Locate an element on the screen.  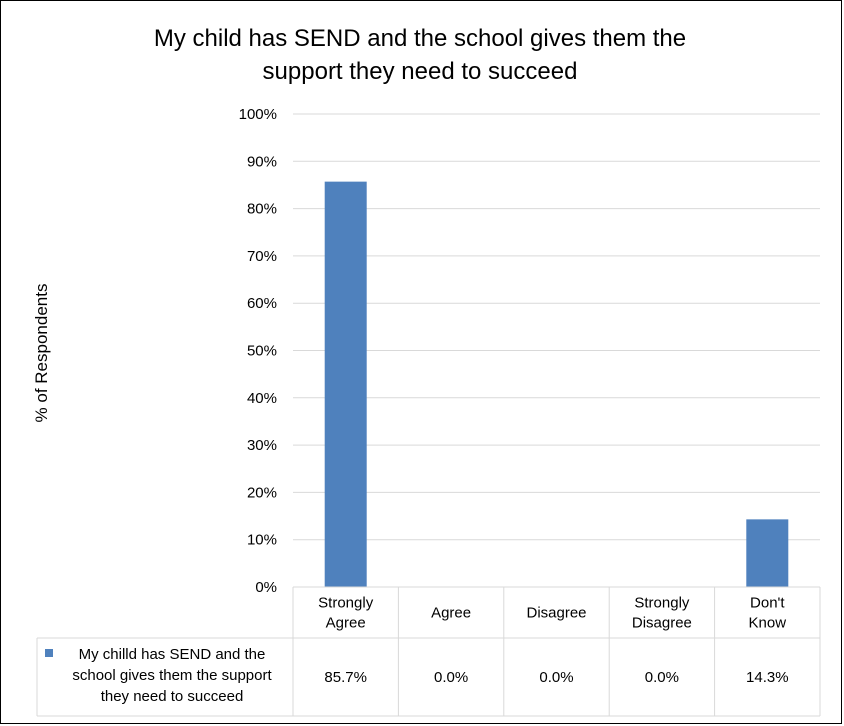
data-value-label: 85.7% is located at coordinates (345, 677).